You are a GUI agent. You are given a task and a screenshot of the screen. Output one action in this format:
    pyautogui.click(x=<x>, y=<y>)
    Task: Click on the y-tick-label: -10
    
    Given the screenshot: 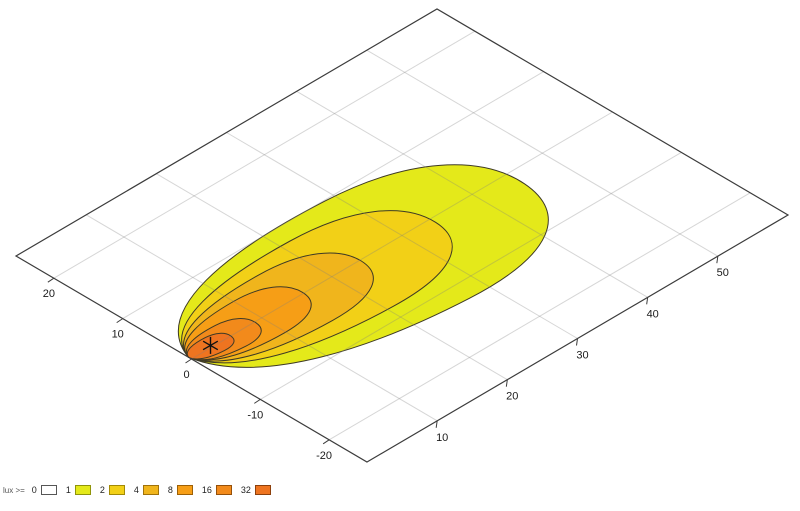 What is the action you would take?
    pyautogui.click(x=255, y=415)
    